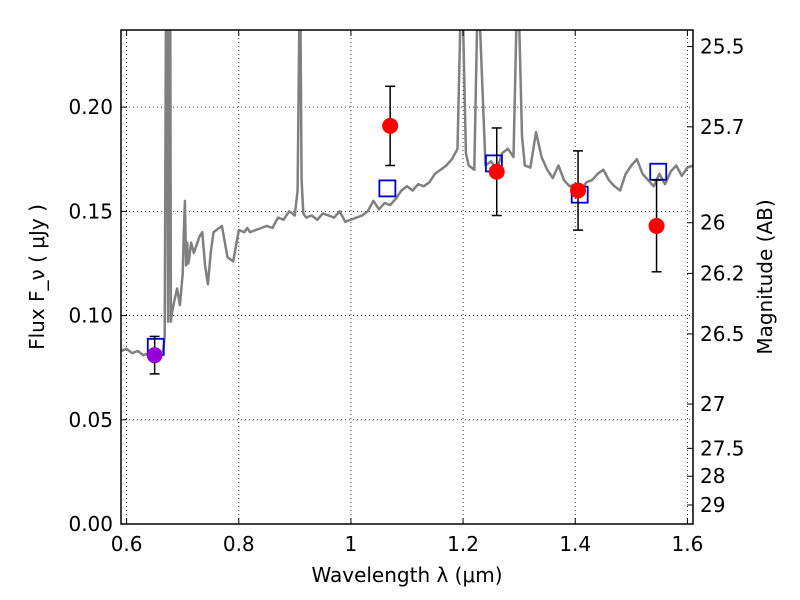 The width and height of the screenshot is (800, 600). What do you see at coordinates (239, 544) in the screenshot?
I see `x-tick-label: 0.8` at bounding box center [239, 544].